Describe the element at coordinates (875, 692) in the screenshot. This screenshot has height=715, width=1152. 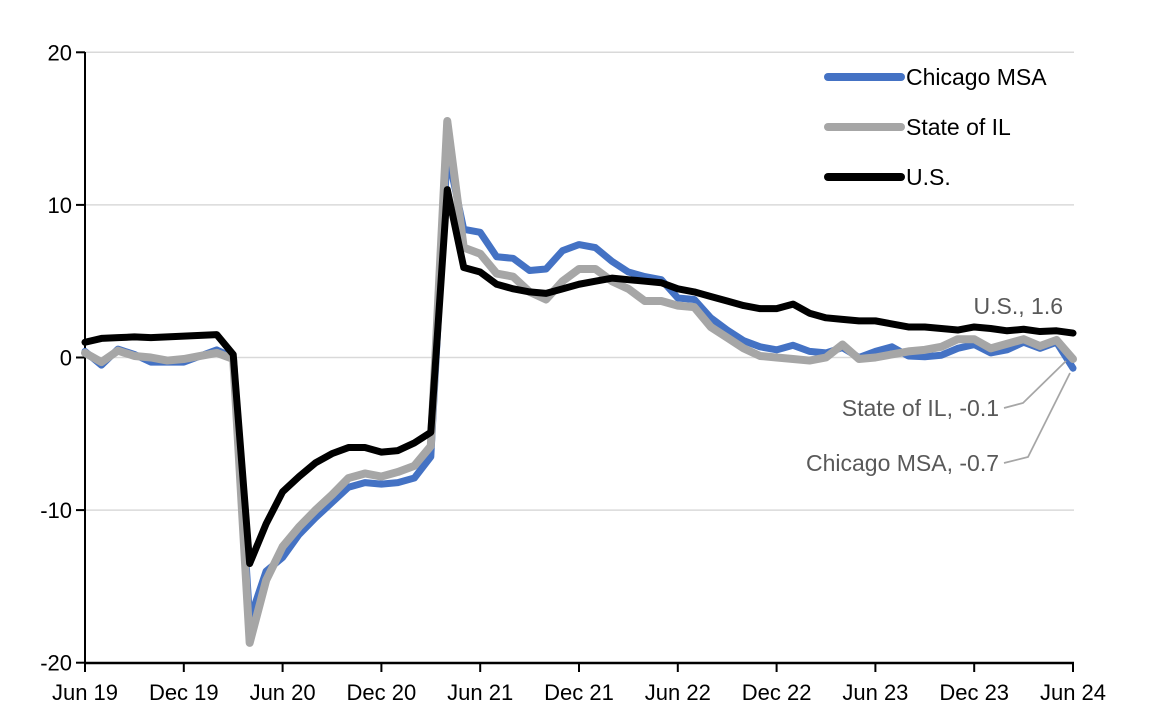
I see `x-axis-tick-label: Jun 23` at that location.